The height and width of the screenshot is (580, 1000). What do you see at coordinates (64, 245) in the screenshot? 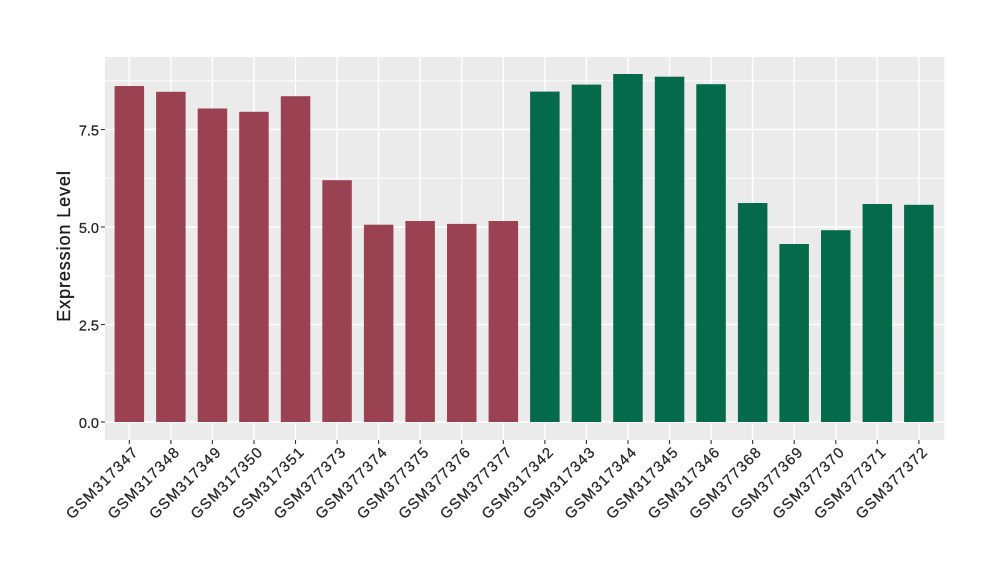
I see `svg-text: Expression Level` at bounding box center [64, 245].